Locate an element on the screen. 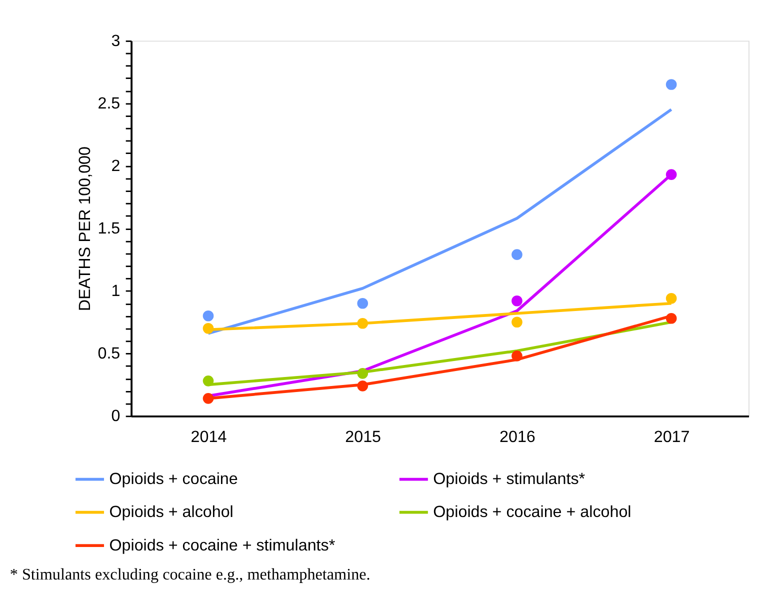 The width and height of the screenshot is (758, 614). x-tick-label: 2014 is located at coordinates (208, 437).